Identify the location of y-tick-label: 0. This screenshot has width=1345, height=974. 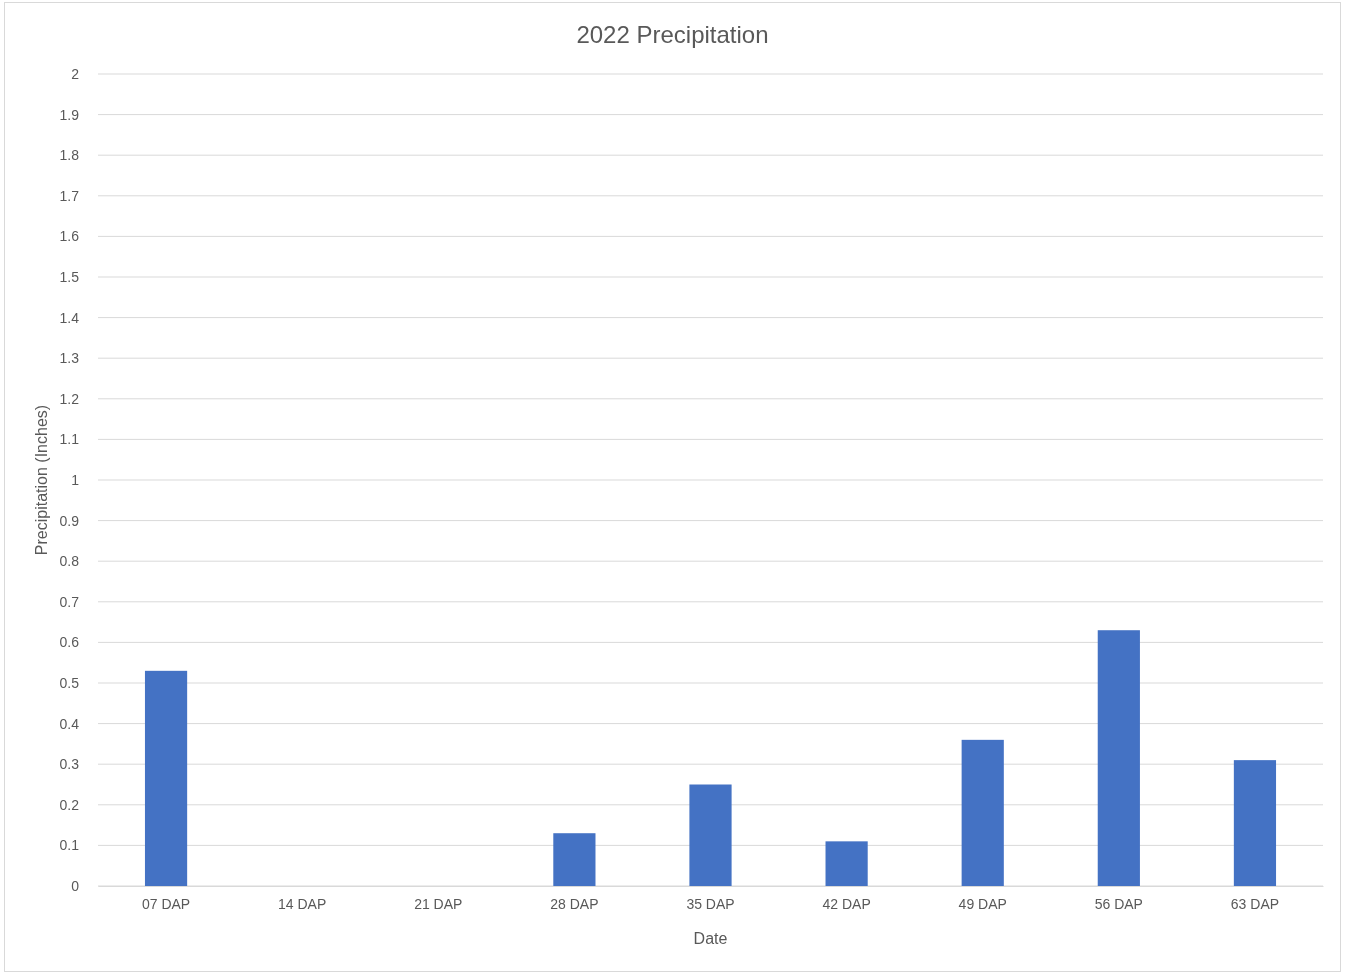
(75, 885).